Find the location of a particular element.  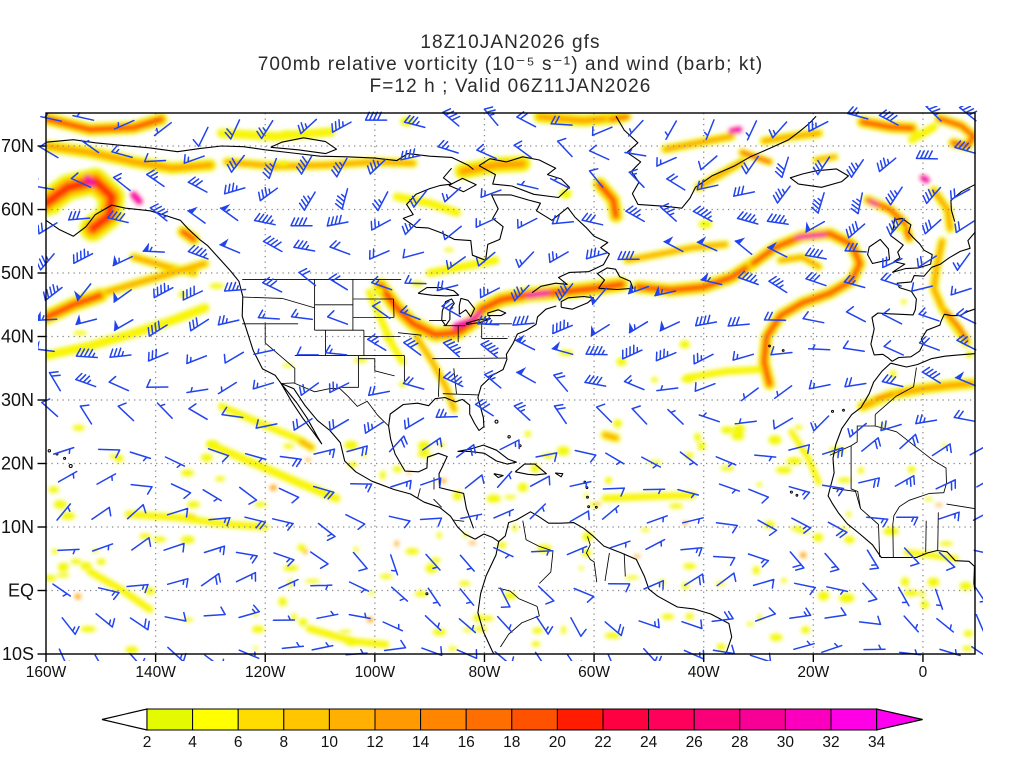

lat-tick-label: 10S is located at coordinates (18, 654).